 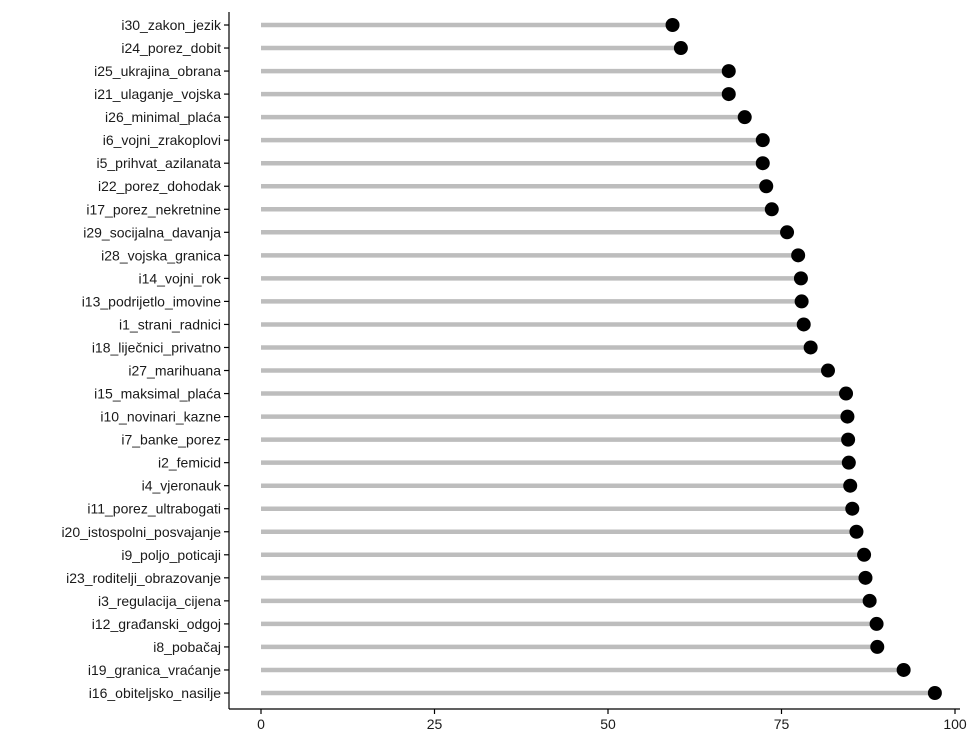 What do you see at coordinates (152, 301) in the screenshot?
I see `y-tick-label: i13_podrijetlo_imovine` at bounding box center [152, 301].